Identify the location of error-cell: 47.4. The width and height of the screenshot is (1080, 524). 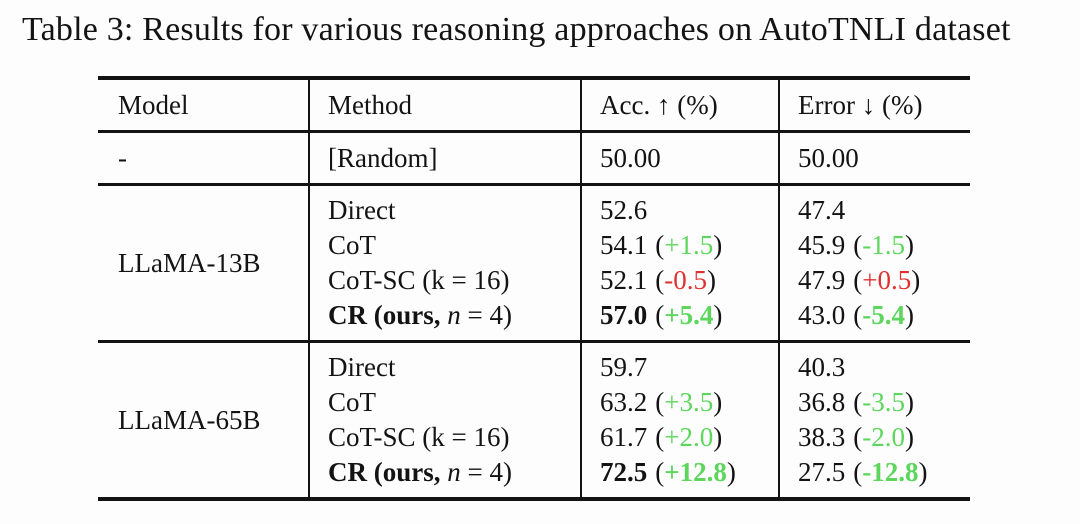
(884, 210).